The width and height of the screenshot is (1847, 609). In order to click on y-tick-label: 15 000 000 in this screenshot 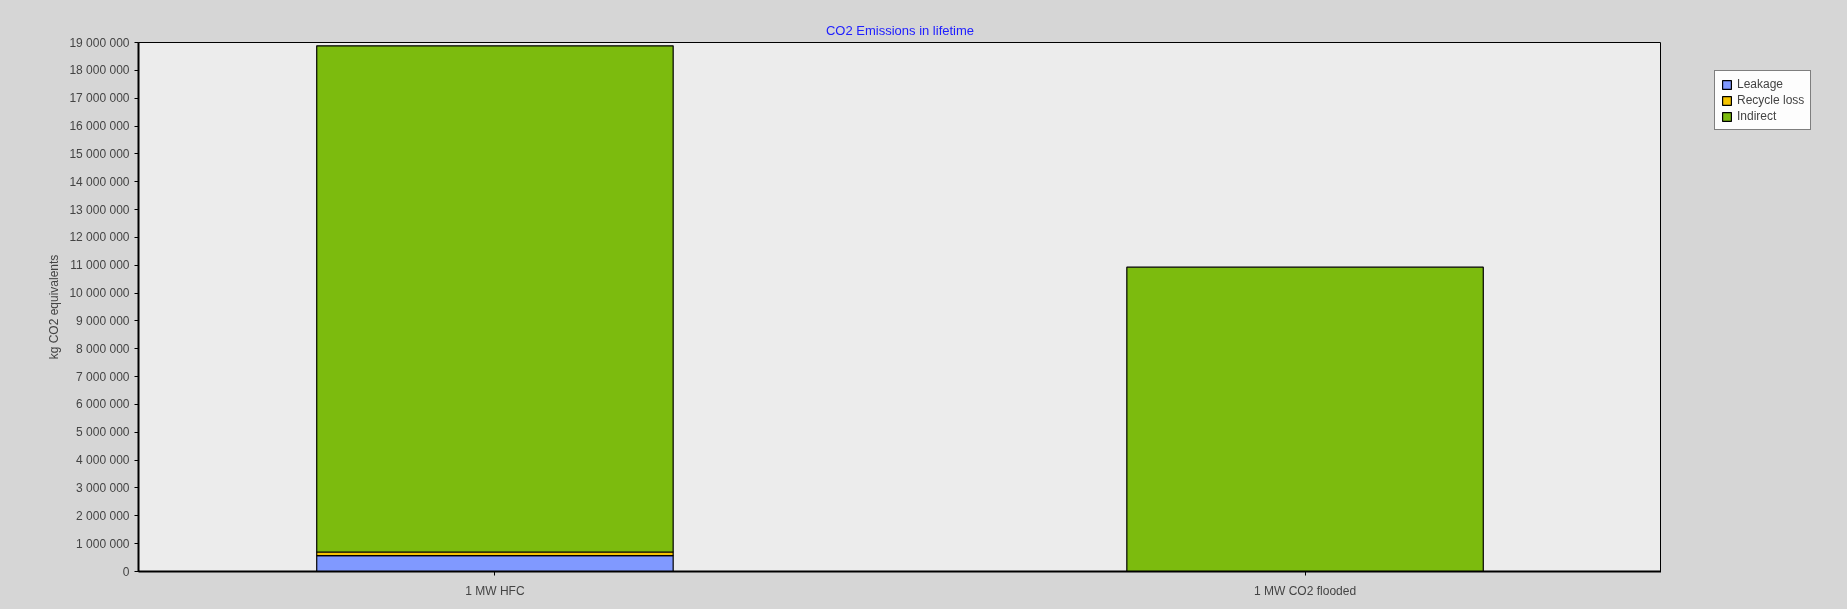, I will do `click(99, 153)`.